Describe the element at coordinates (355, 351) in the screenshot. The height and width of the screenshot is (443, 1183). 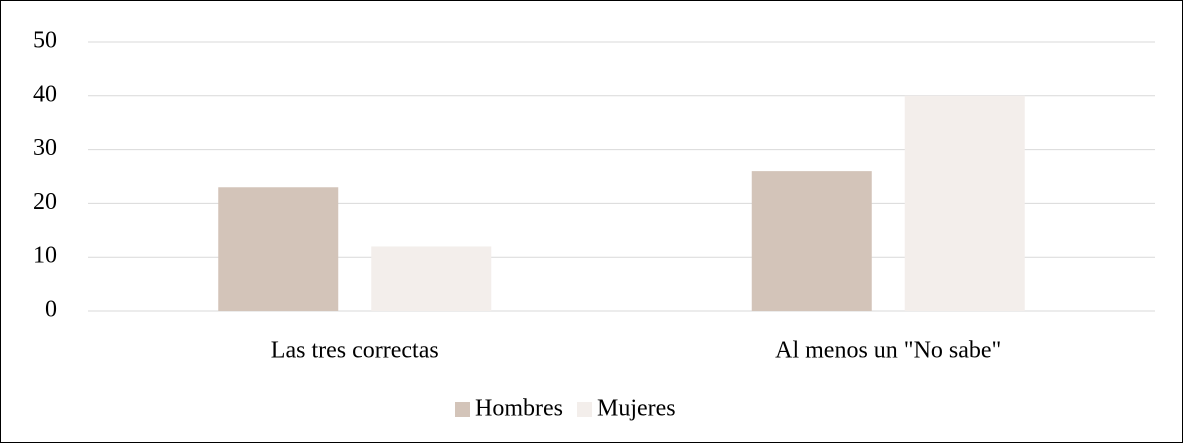
I see `x-tick-label: Las tres correctas` at that location.